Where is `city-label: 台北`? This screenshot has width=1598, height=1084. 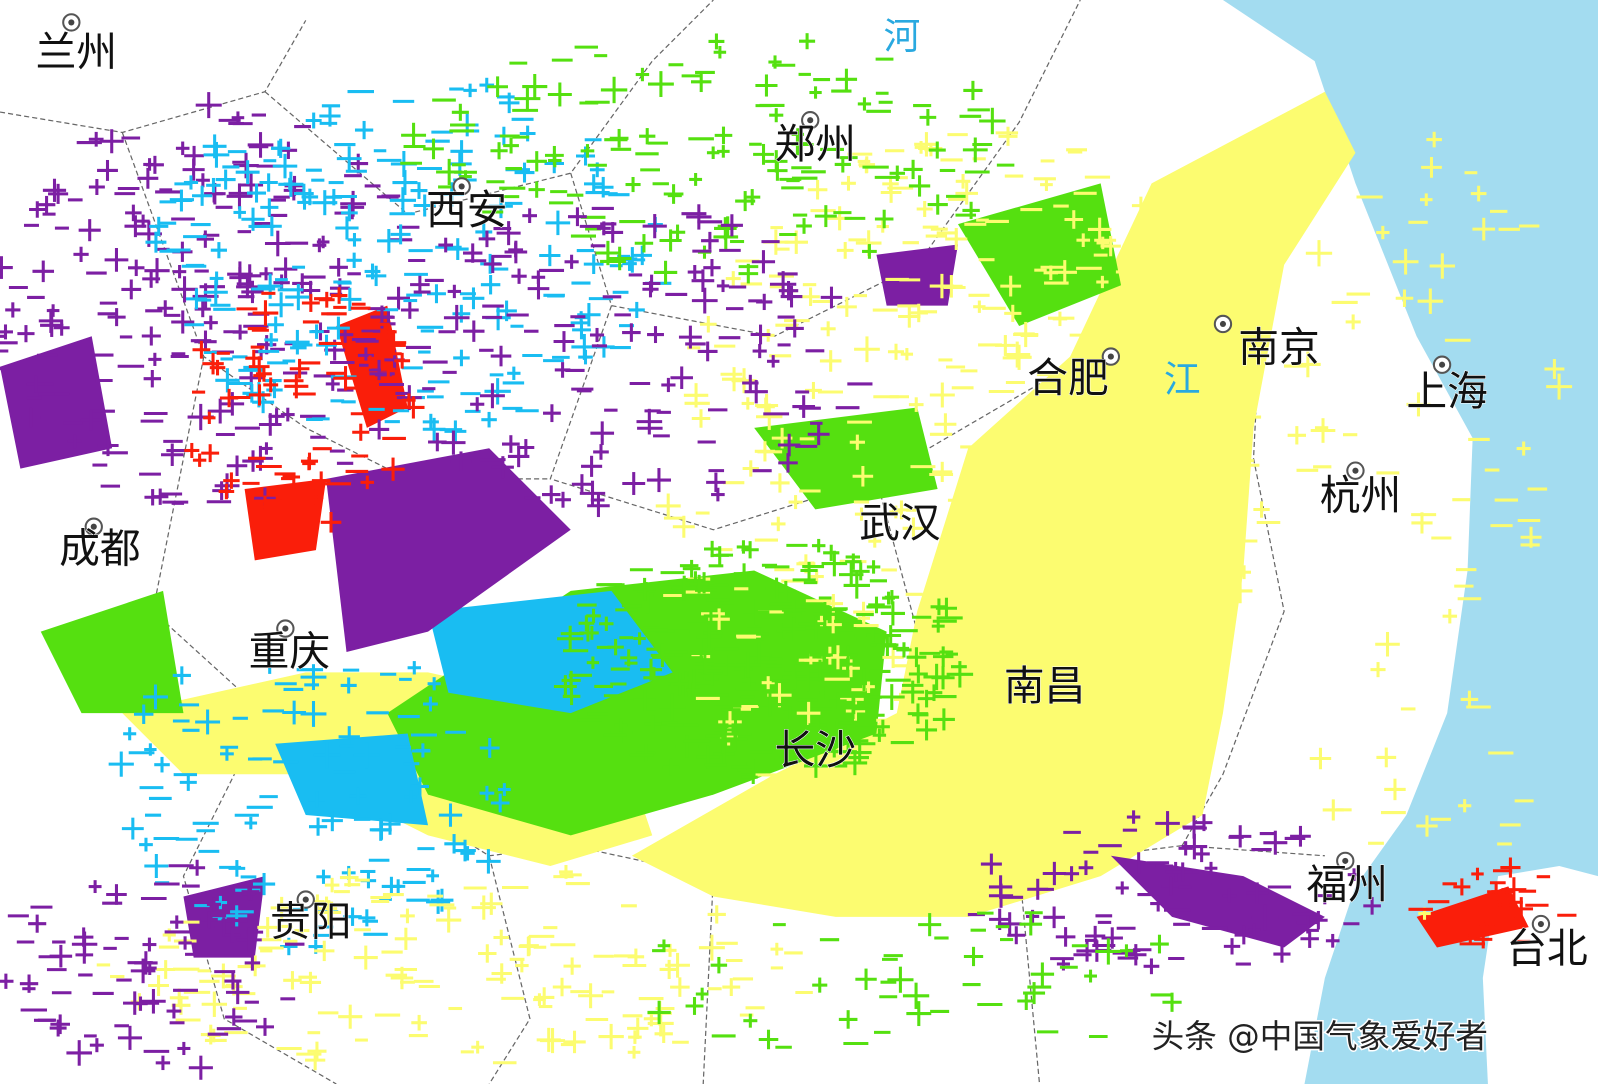
city-label: 台北 is located at coordinates (1547, 949).